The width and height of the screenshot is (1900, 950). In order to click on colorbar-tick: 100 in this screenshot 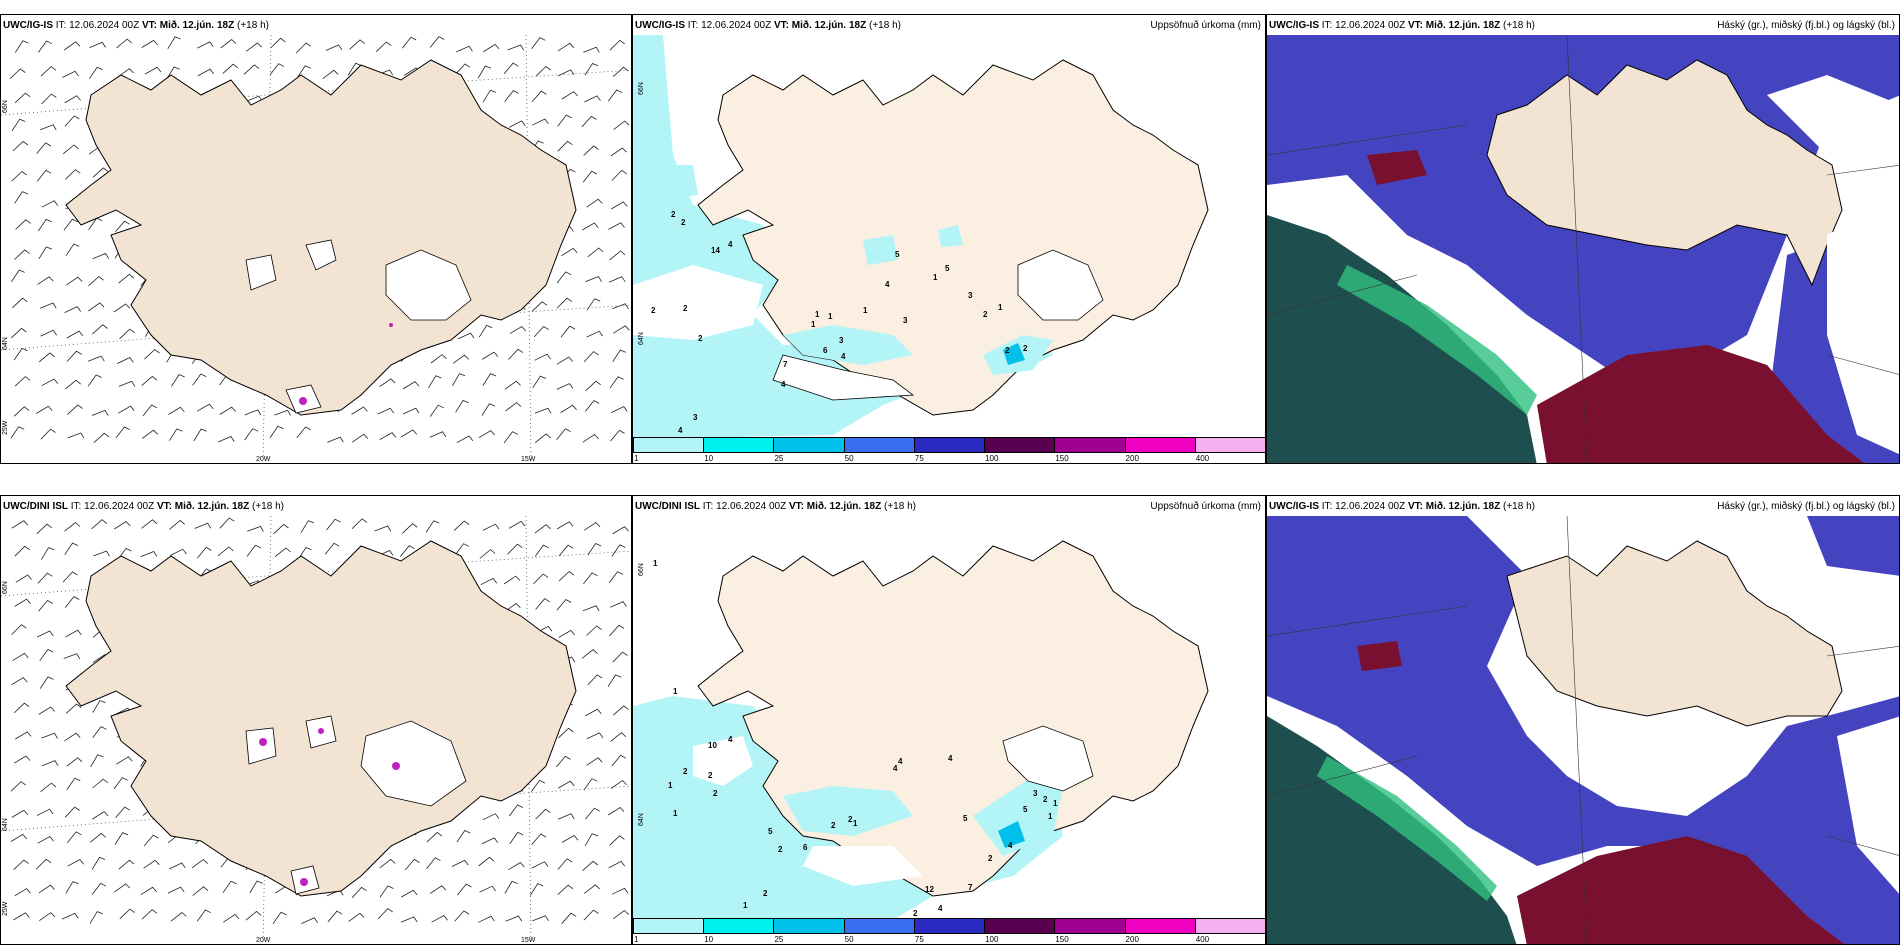, I will do `click(992, 939)`.